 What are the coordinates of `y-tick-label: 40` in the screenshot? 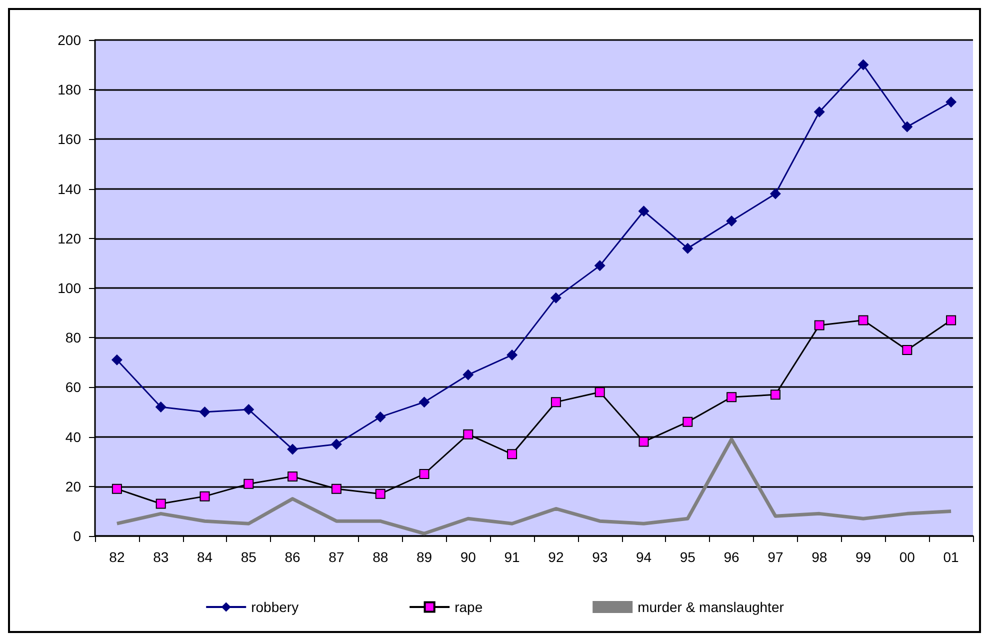 It's located at (73, 436).